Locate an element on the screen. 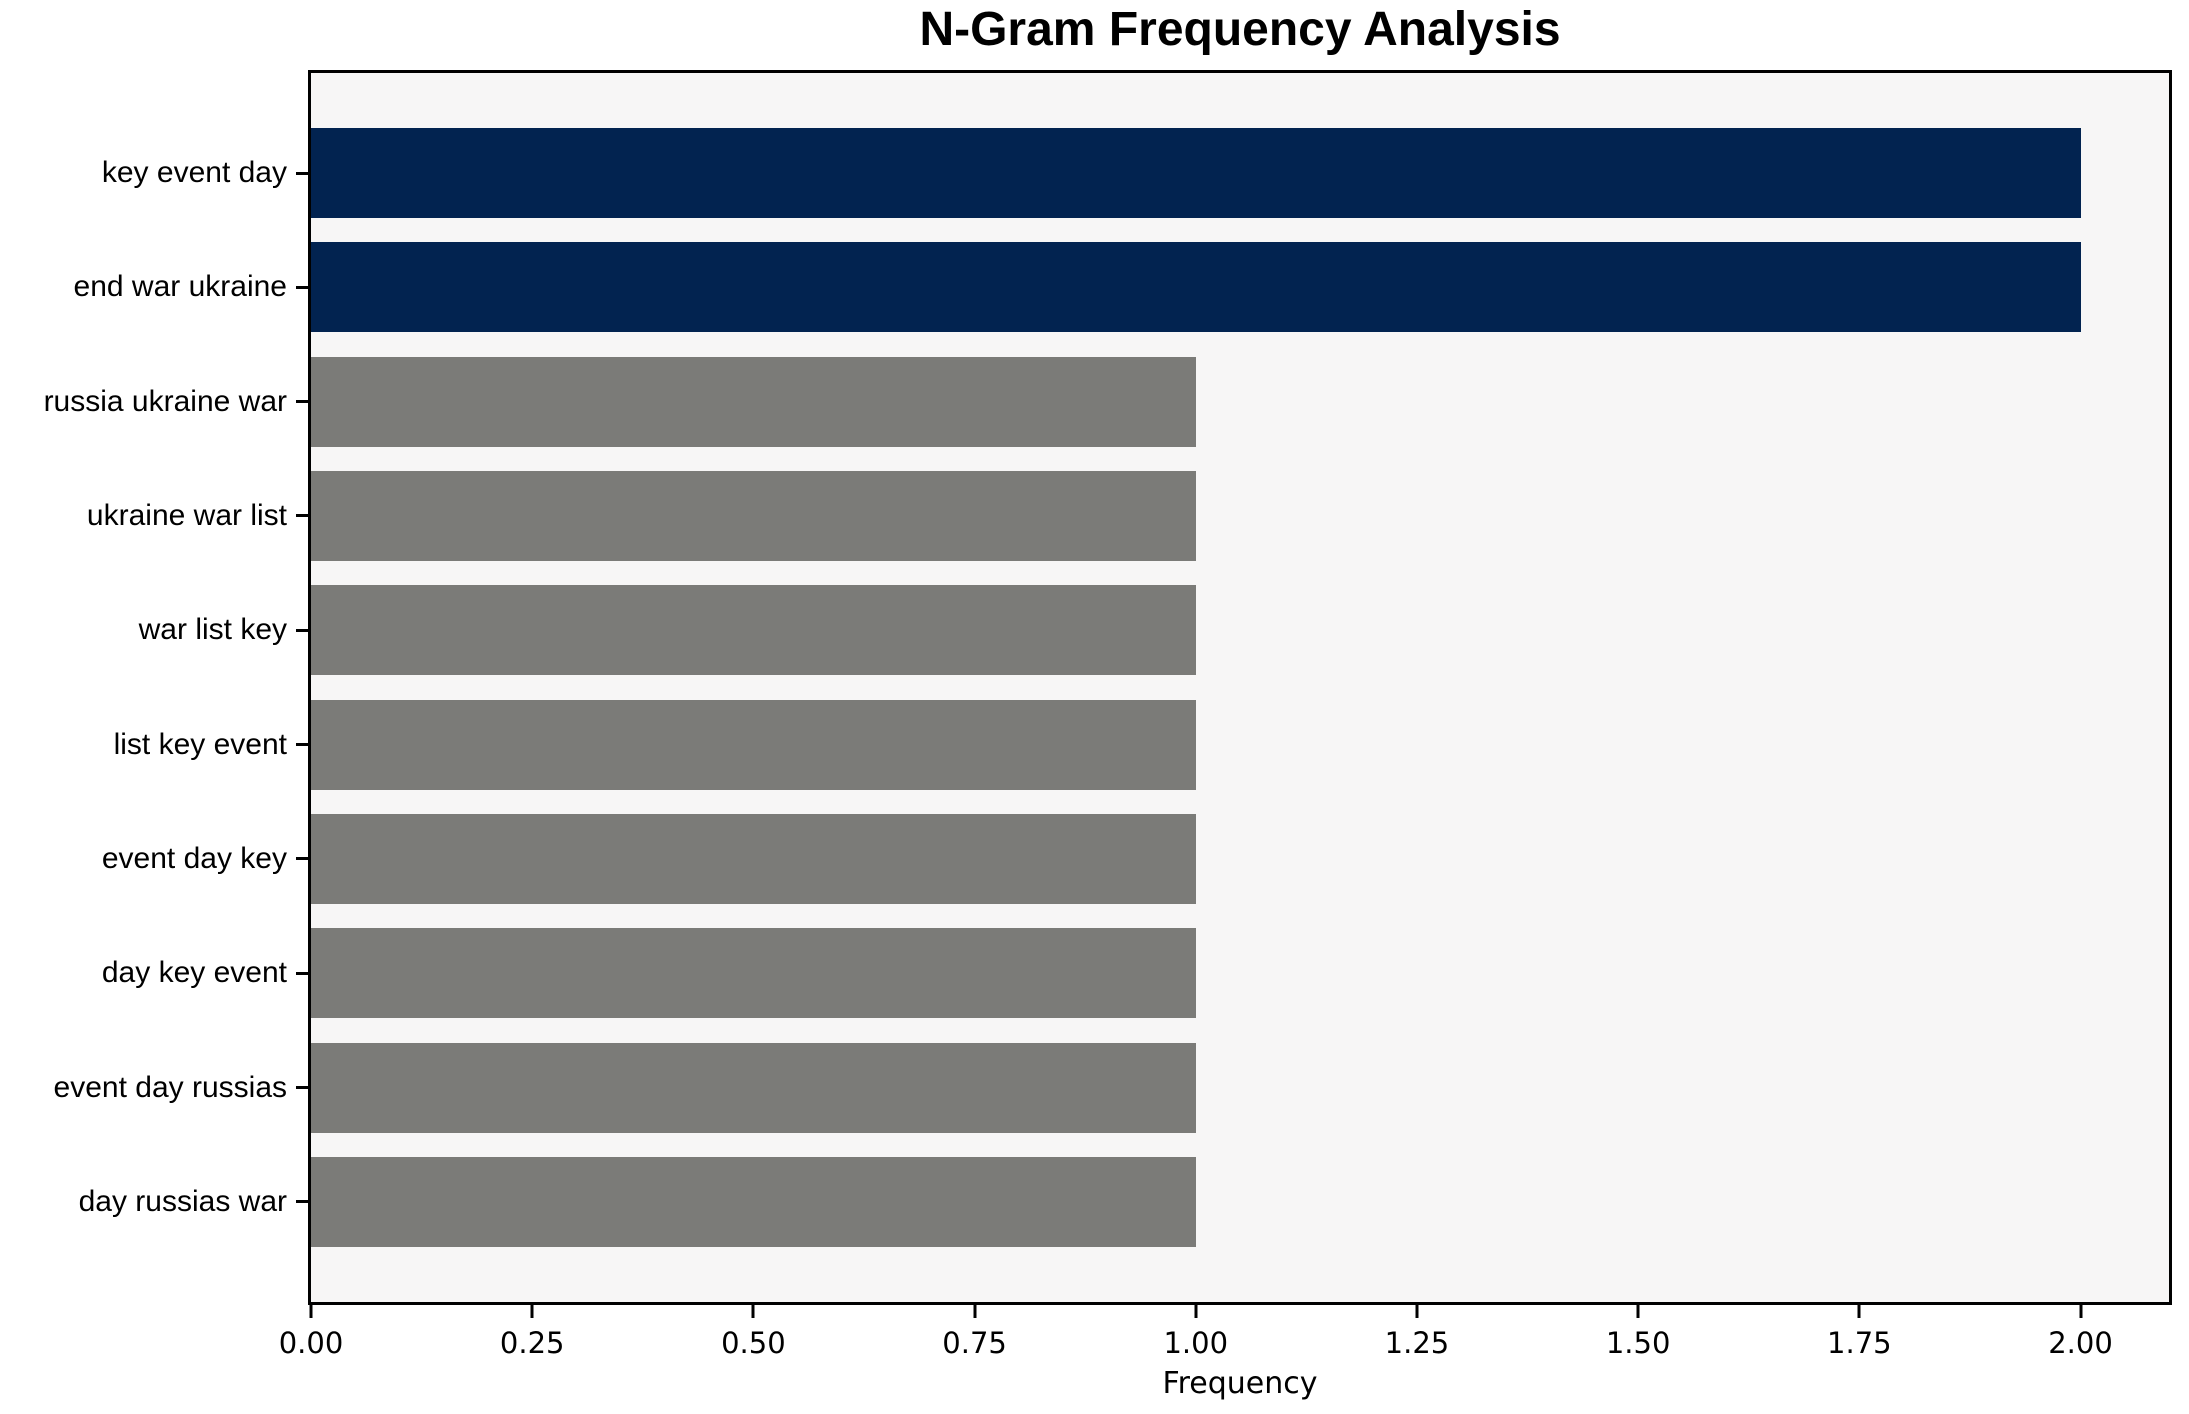 Image resolution: width=2189 pixels, height=1414 pixels. y-tick-label: key event day is located at coordinates (194, 172).